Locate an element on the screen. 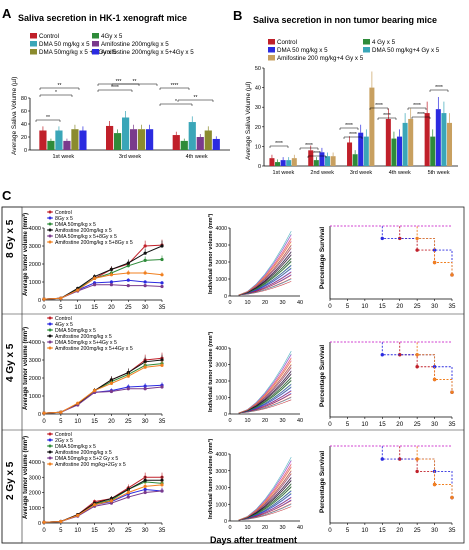 The width and height of the screenshot is (469, 550). chart-c-2gy-surv-xtick-label: 5 is located at coordinates (348, 530).